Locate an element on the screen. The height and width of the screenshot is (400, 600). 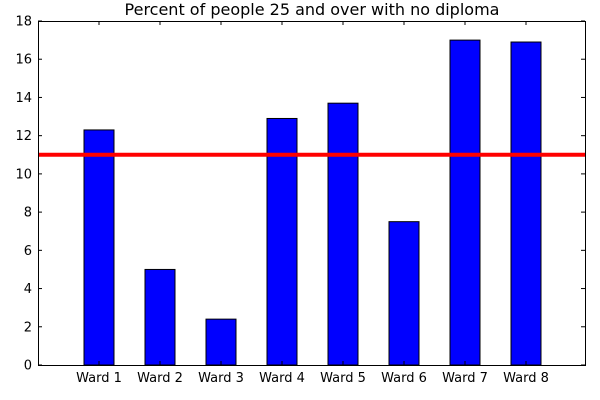
y-tick-label: 12 is located at coordinates (23, 136).